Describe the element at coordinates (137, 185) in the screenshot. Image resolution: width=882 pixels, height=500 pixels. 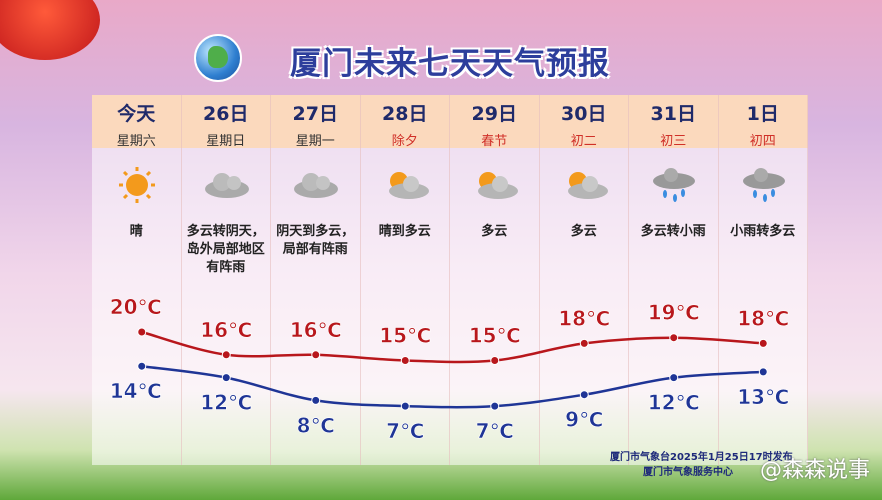
I see `sun-icon` at that location.